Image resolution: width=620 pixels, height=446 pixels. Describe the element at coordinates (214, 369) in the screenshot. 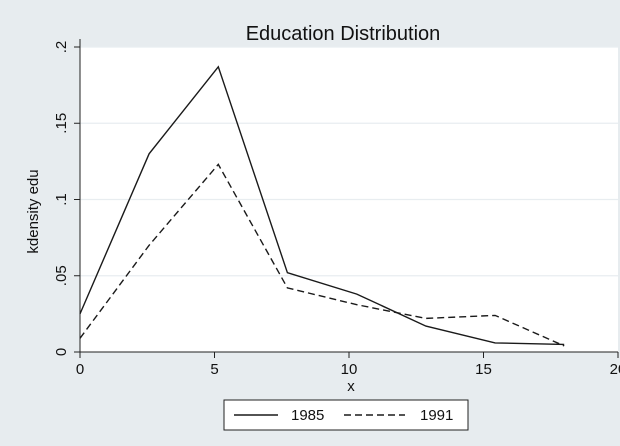

I see `x-tick-label: 5` at that location.